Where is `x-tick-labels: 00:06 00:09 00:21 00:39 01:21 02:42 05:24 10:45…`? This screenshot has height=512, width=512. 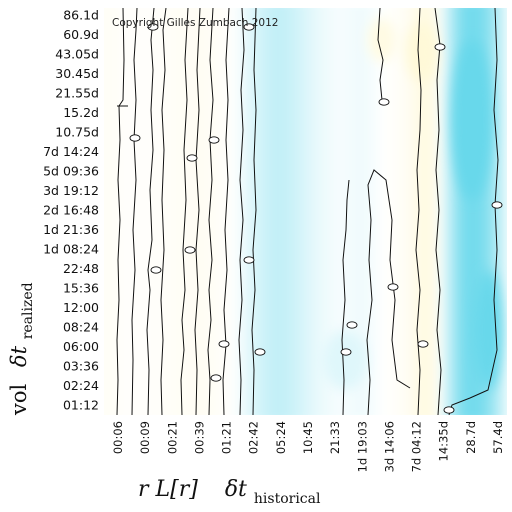
x-tick-labels: 00:06 00:09 00:21 00:39 01:21 02:42 05:24 10:45… is located at coordinates (308, 446).